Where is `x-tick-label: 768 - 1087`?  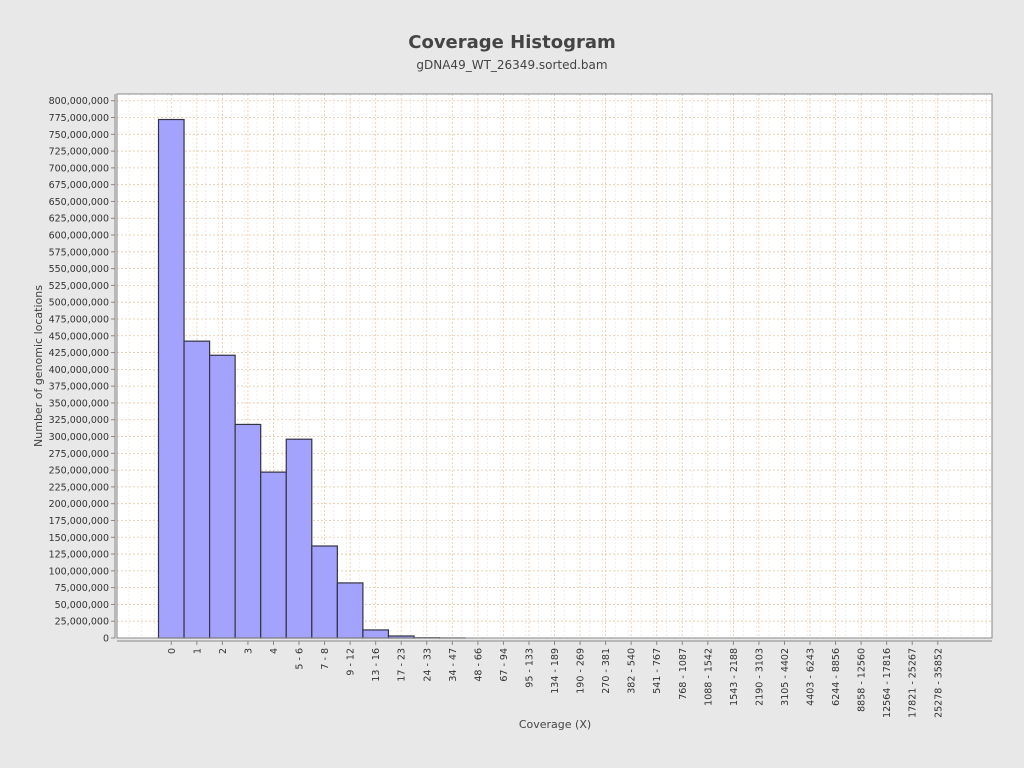
x-tick-label: 768 - 1087 is located at coordinates (683, 674).